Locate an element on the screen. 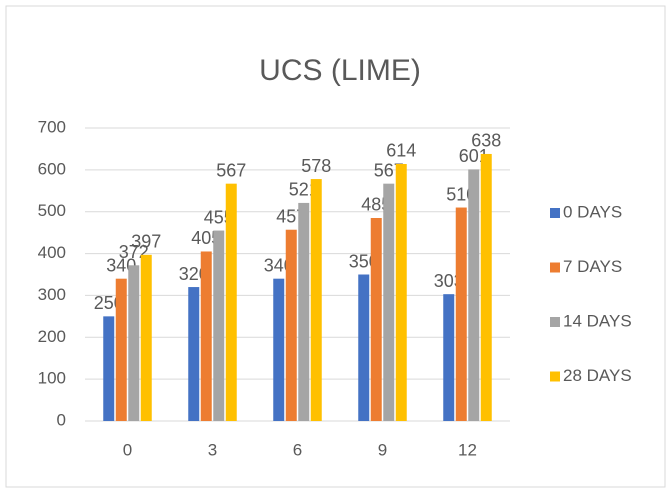 This screenshot has width=671, height=493. y-tick-label: 200 is located at coordinates (52, 336).